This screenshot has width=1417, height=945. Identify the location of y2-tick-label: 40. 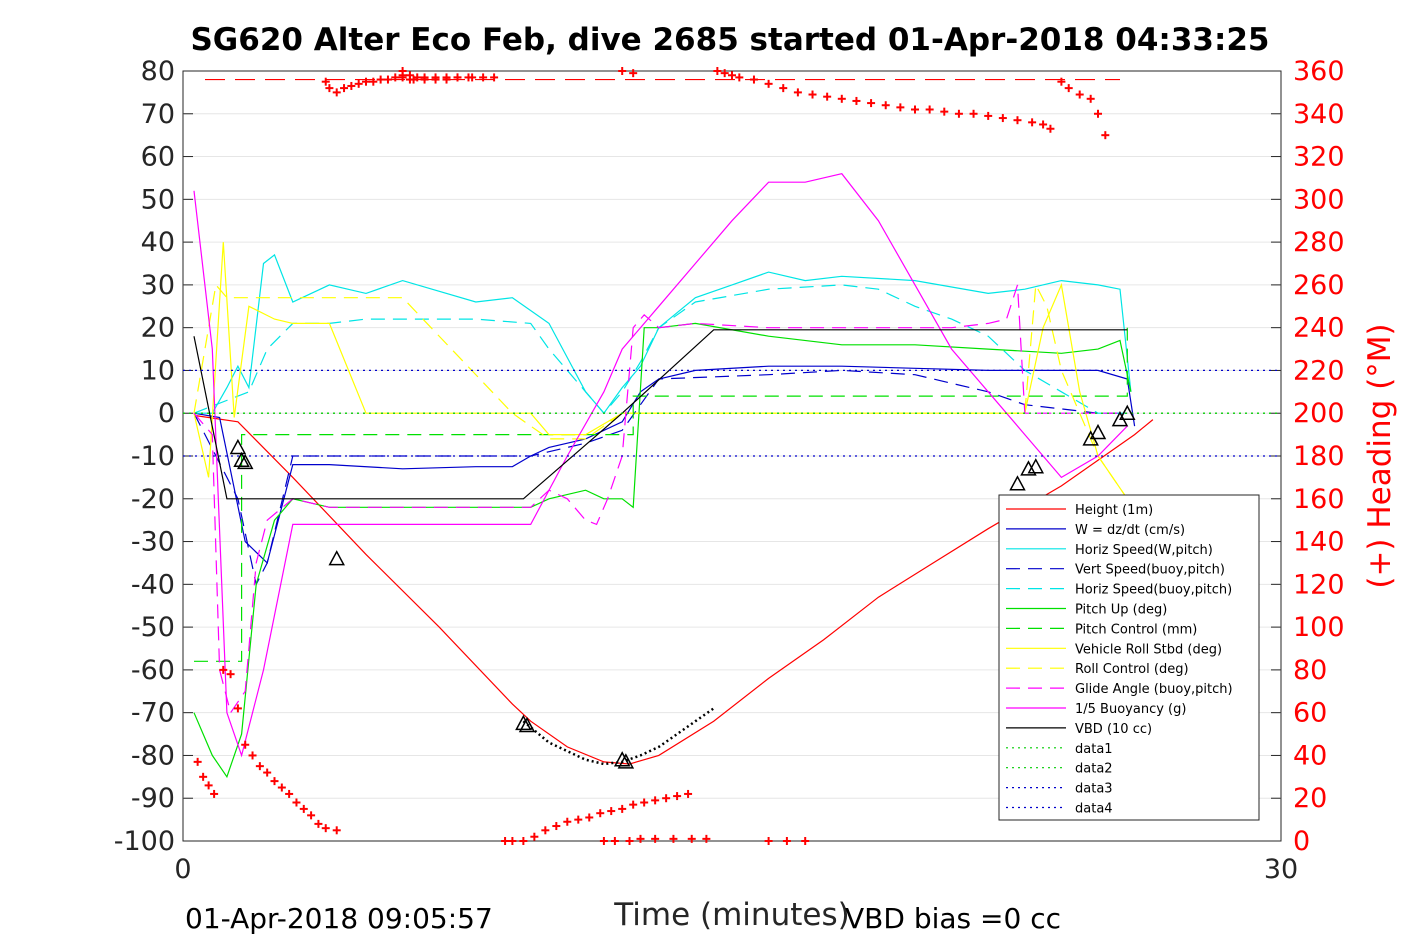
(1310, 755).